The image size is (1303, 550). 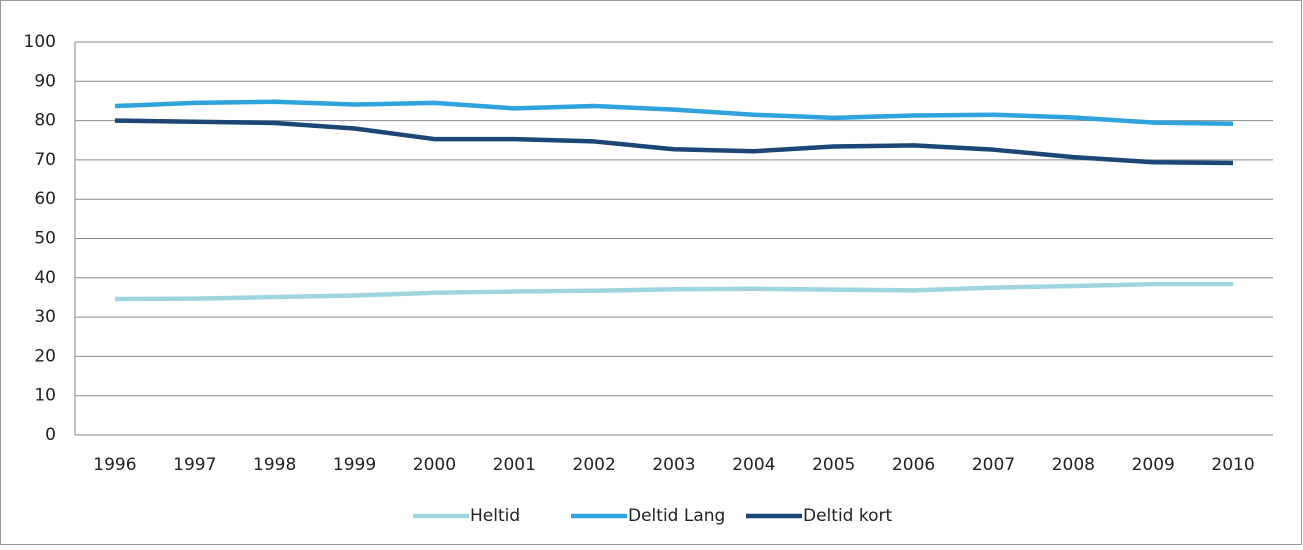 I want to click on y-tick-label: 10, so click(x=45, y=396).